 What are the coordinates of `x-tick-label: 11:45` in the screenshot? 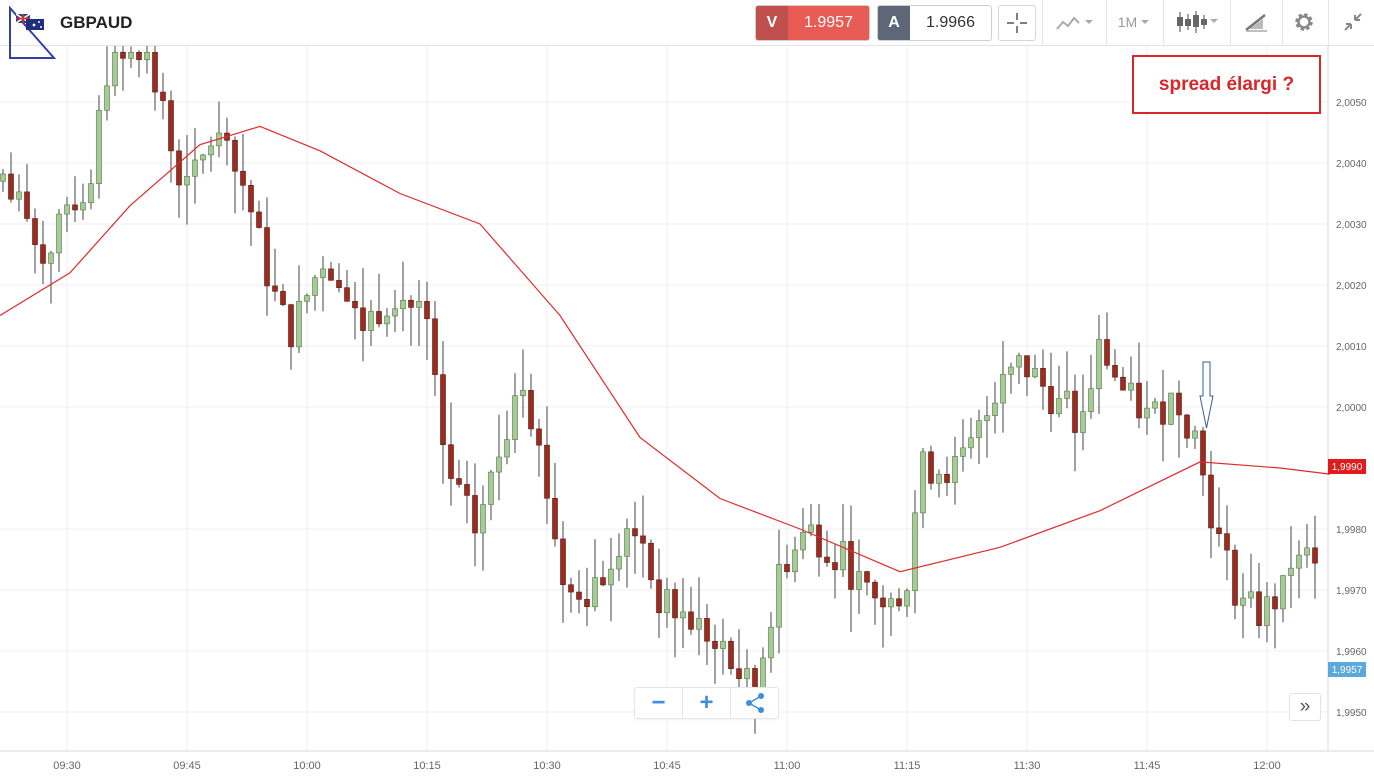 It's located at (1147, 766).